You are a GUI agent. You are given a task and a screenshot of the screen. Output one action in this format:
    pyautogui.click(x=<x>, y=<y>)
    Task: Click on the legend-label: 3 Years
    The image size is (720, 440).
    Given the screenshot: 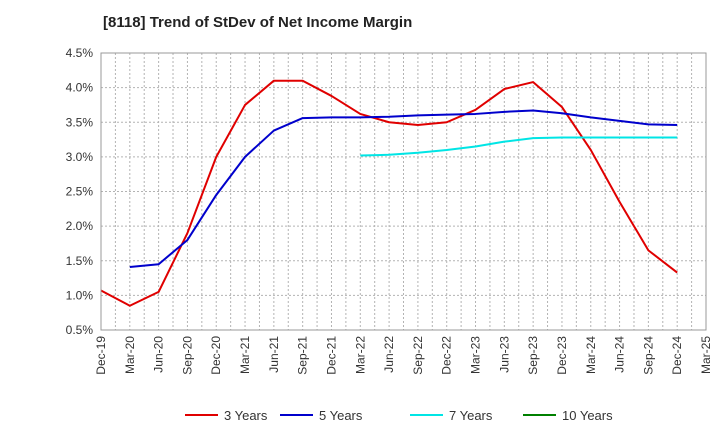 What is the action you would take?
    pyautogui.click(x=246, y=415)
    